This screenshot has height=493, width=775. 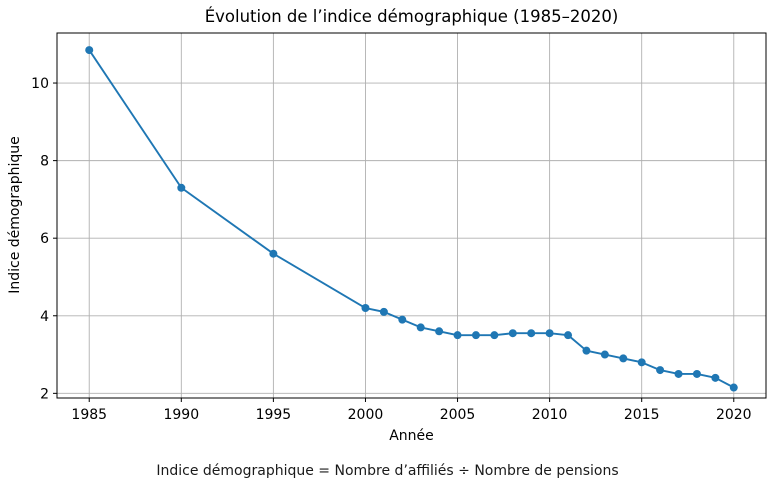 What do you see at coordinates (44, 317) in the screenshot?
I see `y-tick-label: 4` at bounding box center [44, 317].